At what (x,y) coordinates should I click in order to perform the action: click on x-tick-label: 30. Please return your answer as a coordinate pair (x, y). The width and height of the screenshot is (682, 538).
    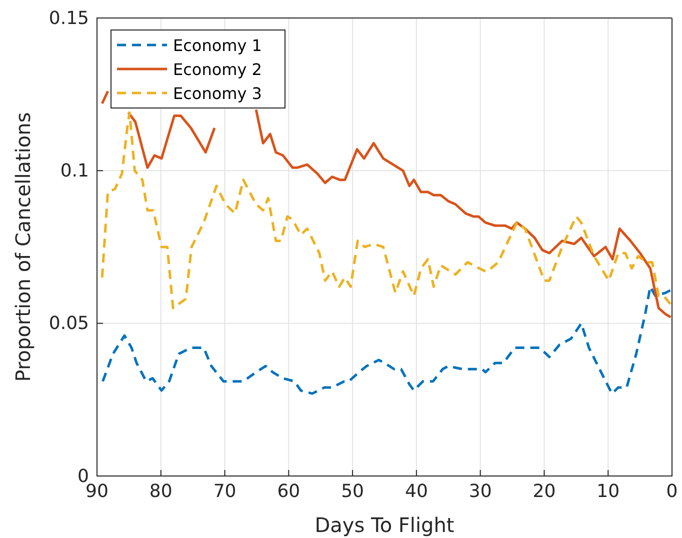
    Looking at the image, I should click on (480, 491).